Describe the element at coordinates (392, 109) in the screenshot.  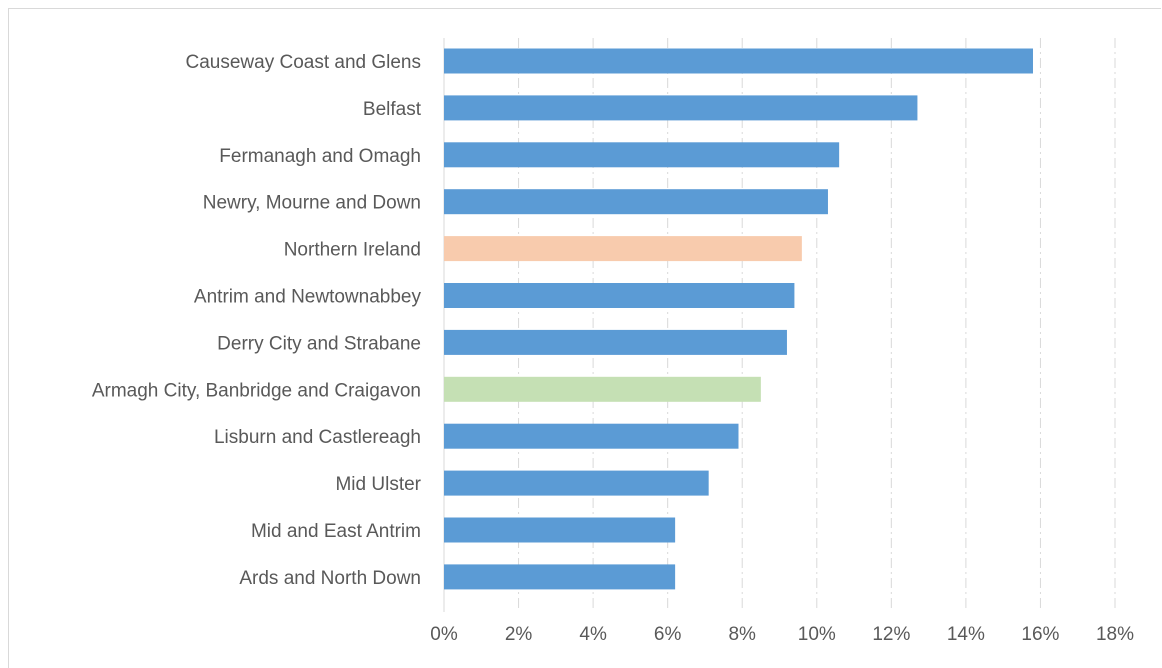
I see `category-label: Belfast` at that location.